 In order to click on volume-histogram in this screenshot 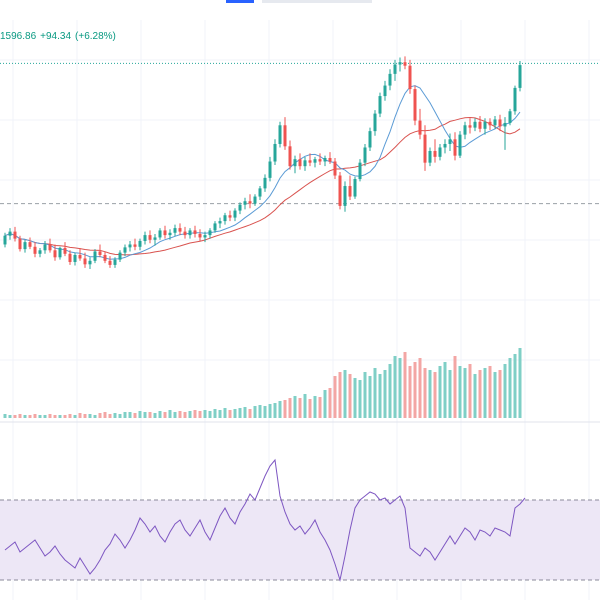, I will do `click(262, 383)`.